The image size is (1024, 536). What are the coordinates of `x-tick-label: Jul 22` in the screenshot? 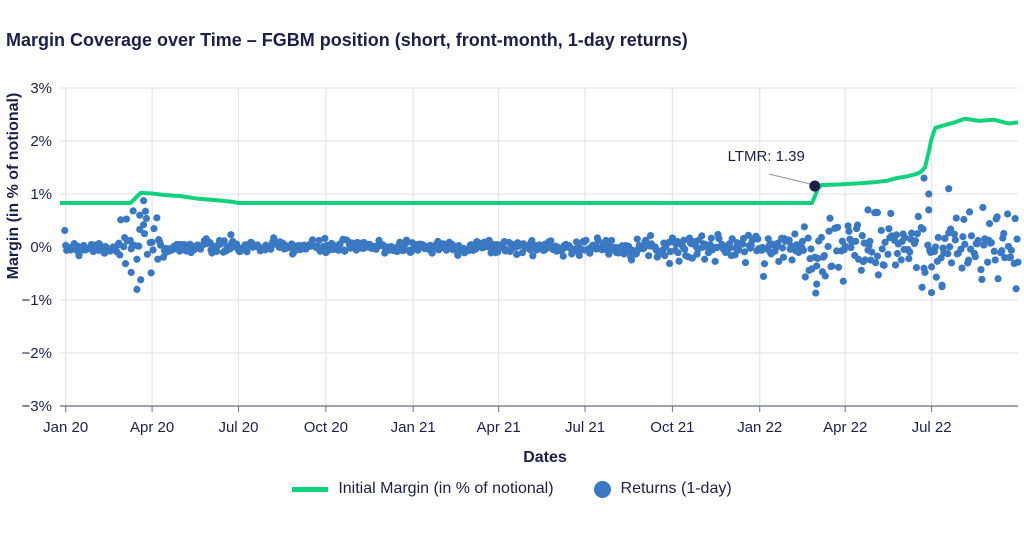 It's located at (932, 427).